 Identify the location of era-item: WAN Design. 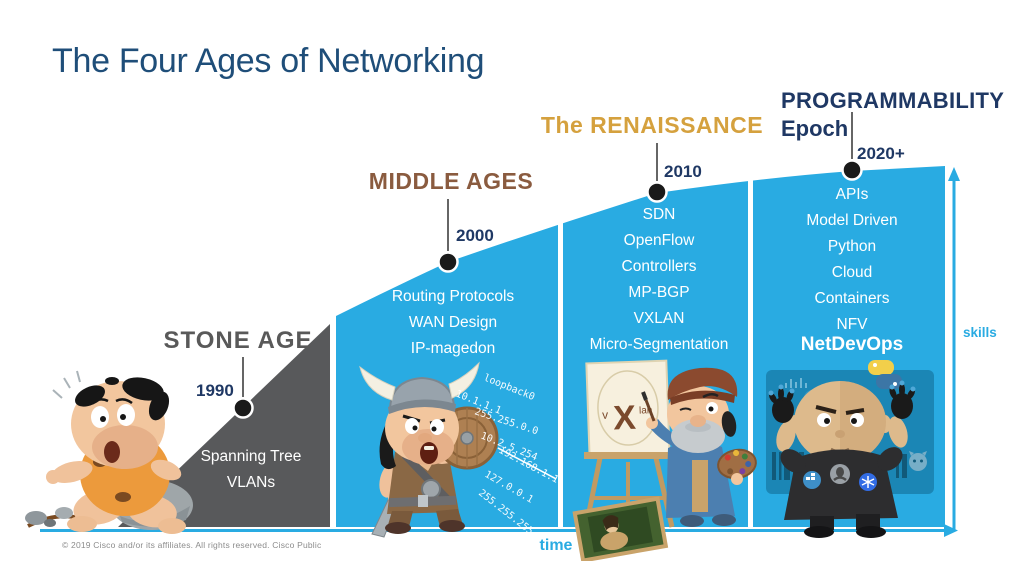
(453, 322).